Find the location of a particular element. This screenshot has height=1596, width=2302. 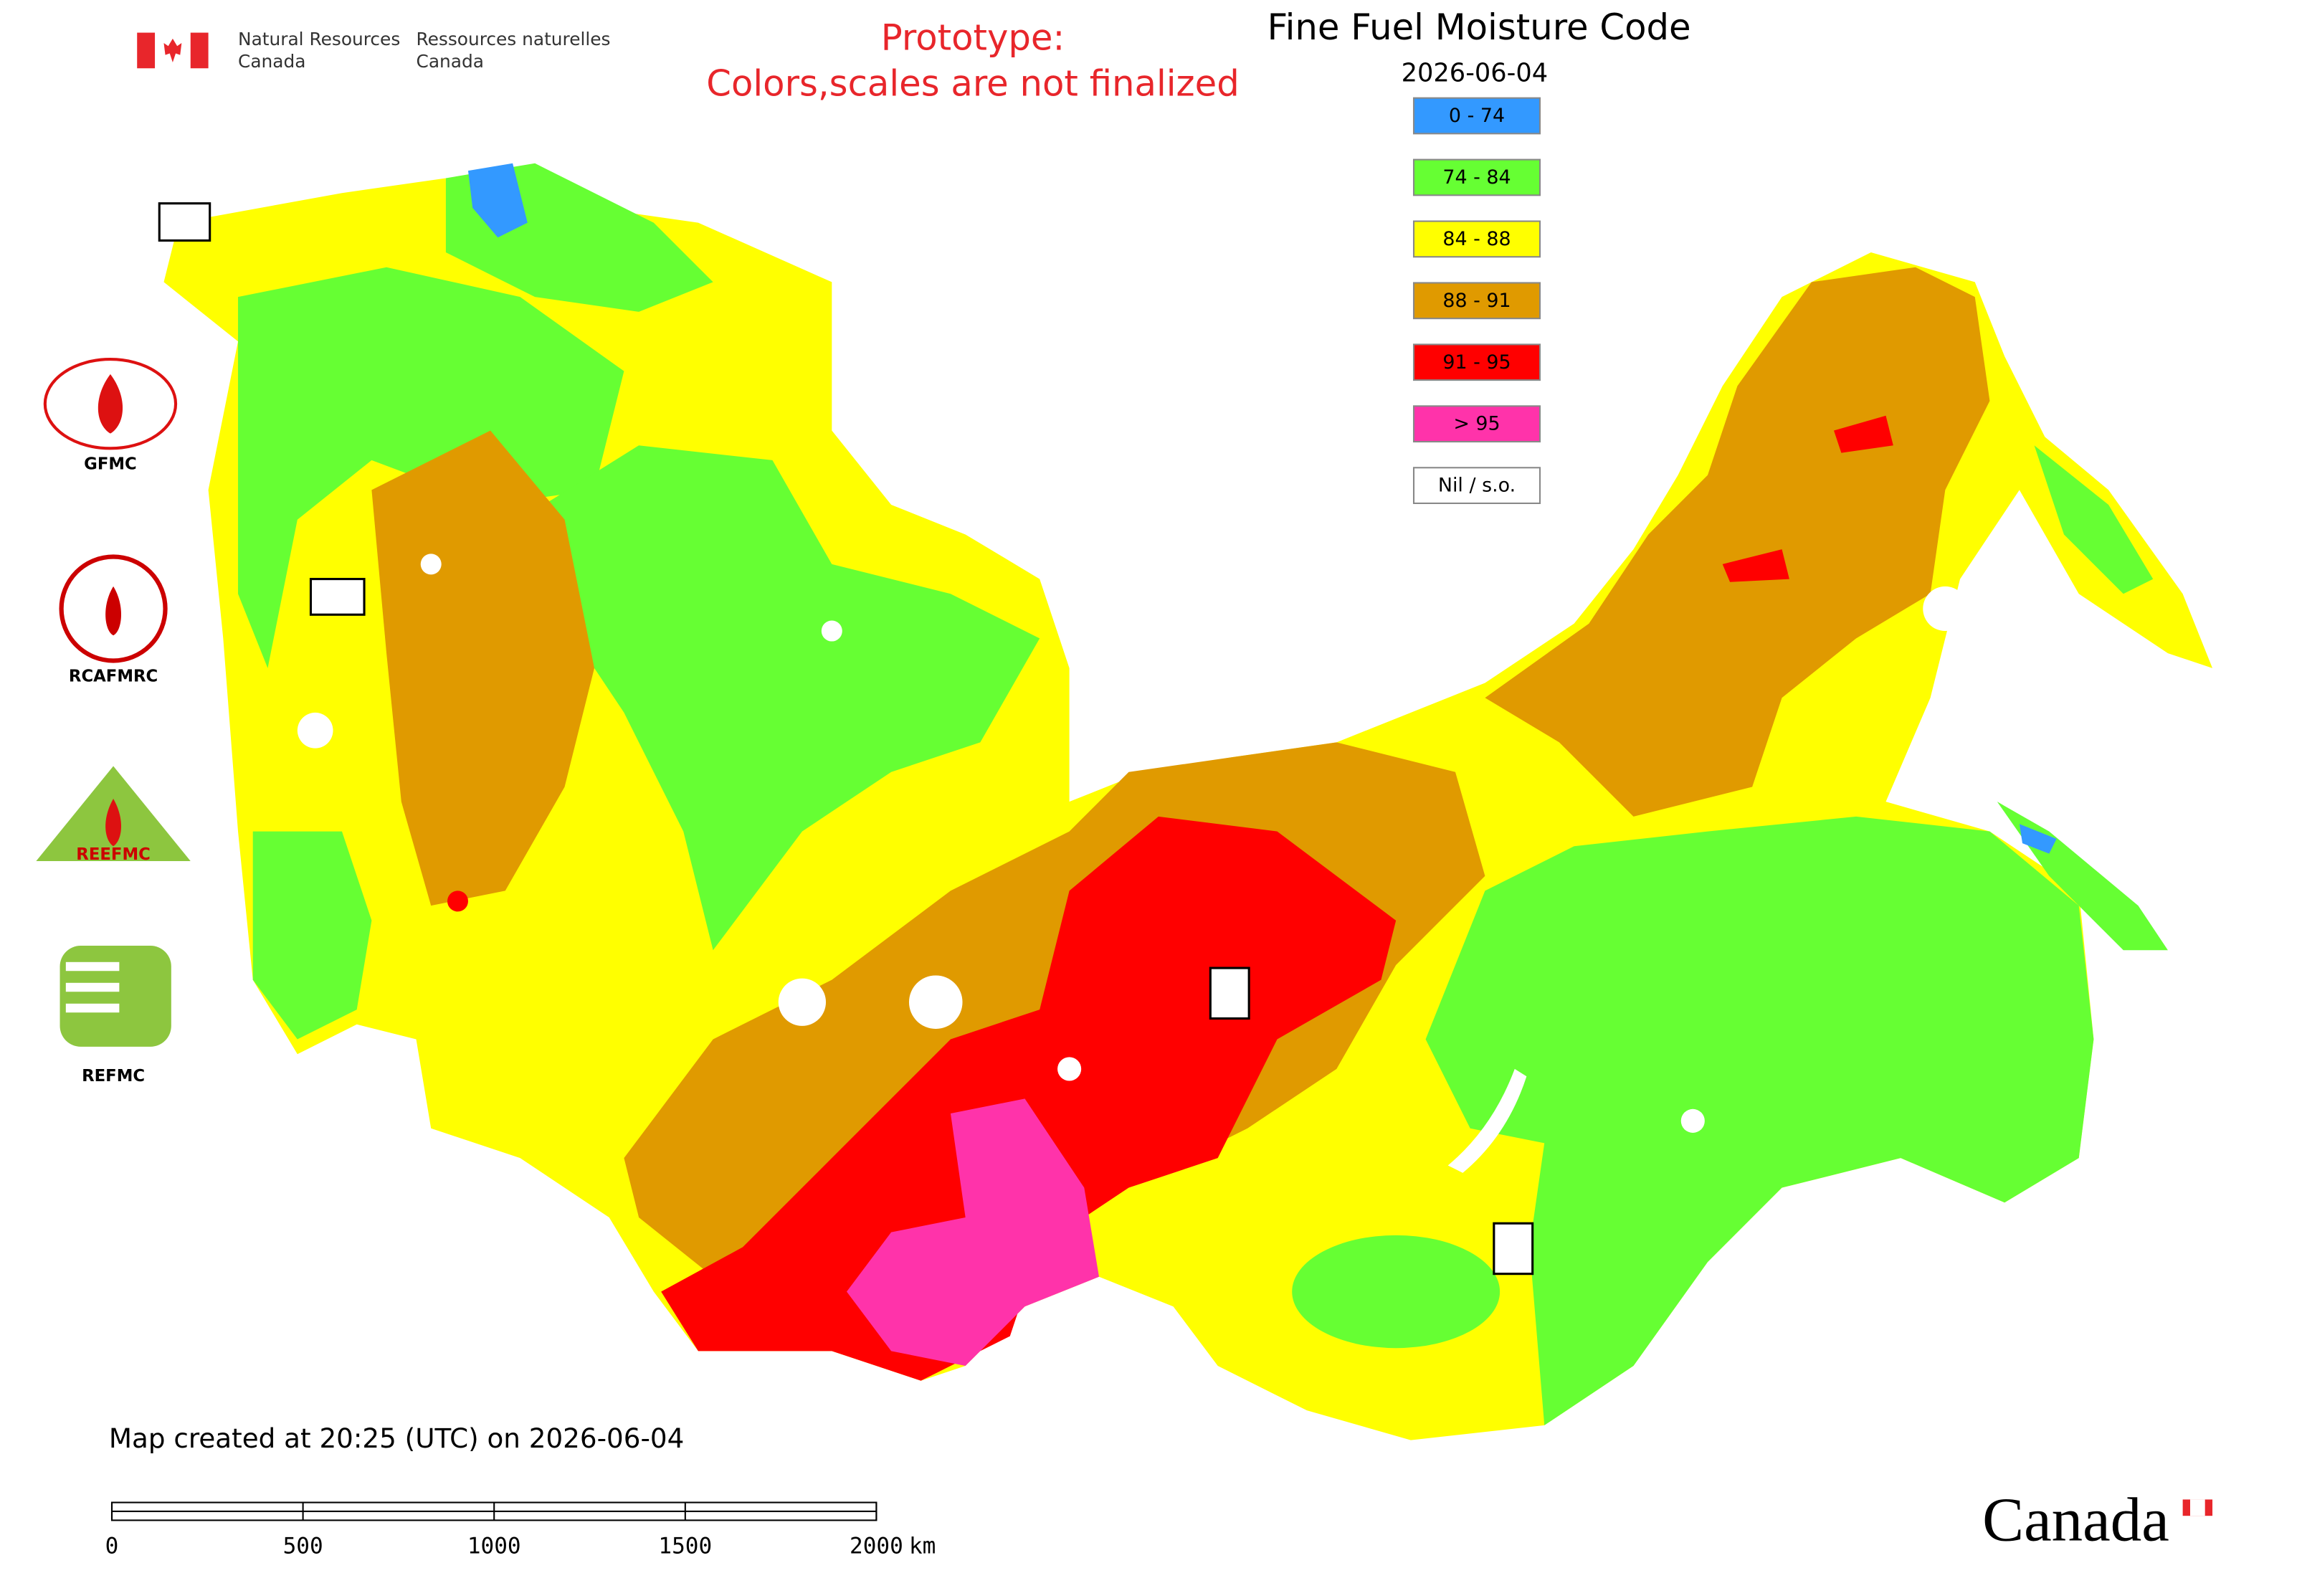

scale-tick-label: 1000 is located at coordinates (494, 1546).